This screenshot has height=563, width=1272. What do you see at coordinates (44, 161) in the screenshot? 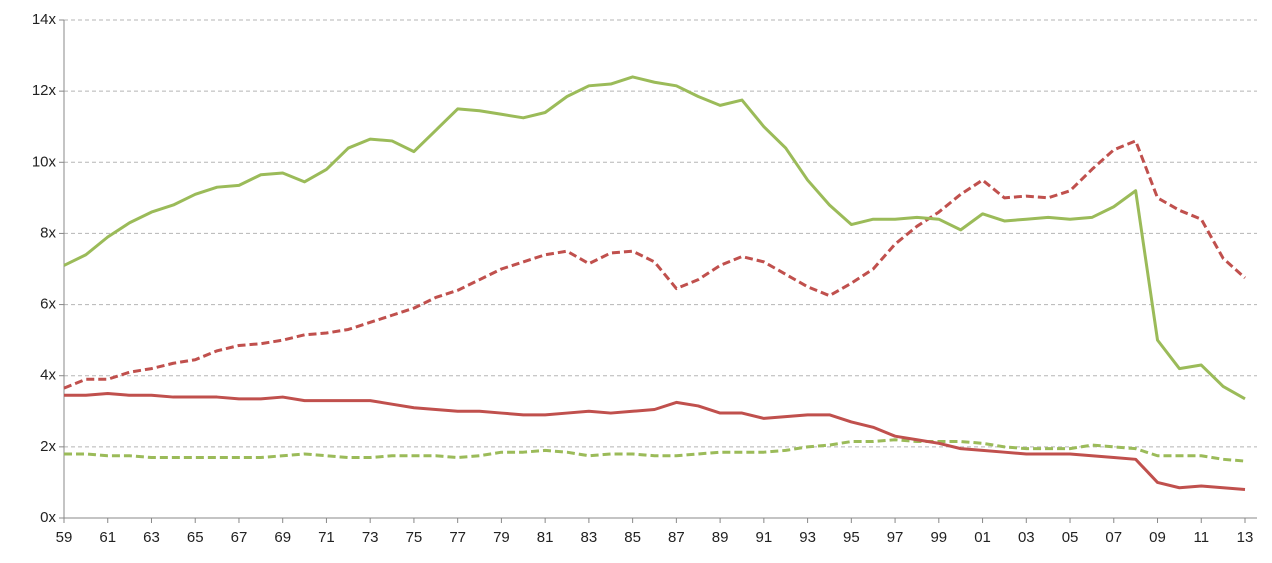
I see `y-tick-label: 10x` at bounding box center [44, 161].